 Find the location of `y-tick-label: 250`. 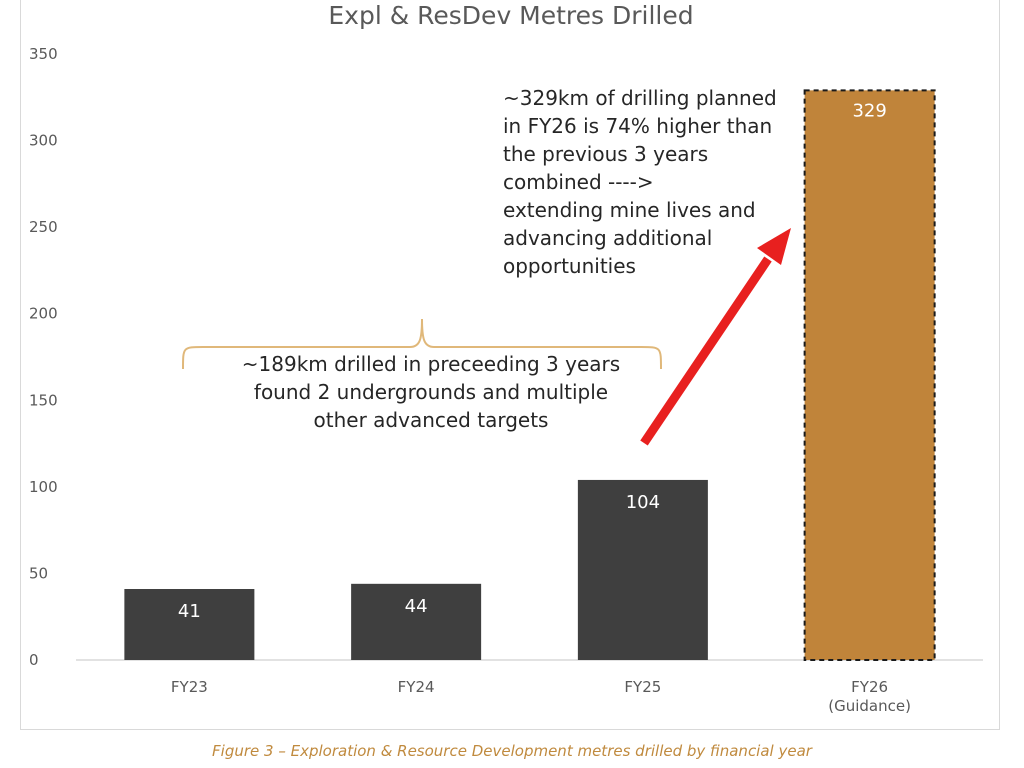

y-tick-label: 250 is located at coordinates (43, 227).